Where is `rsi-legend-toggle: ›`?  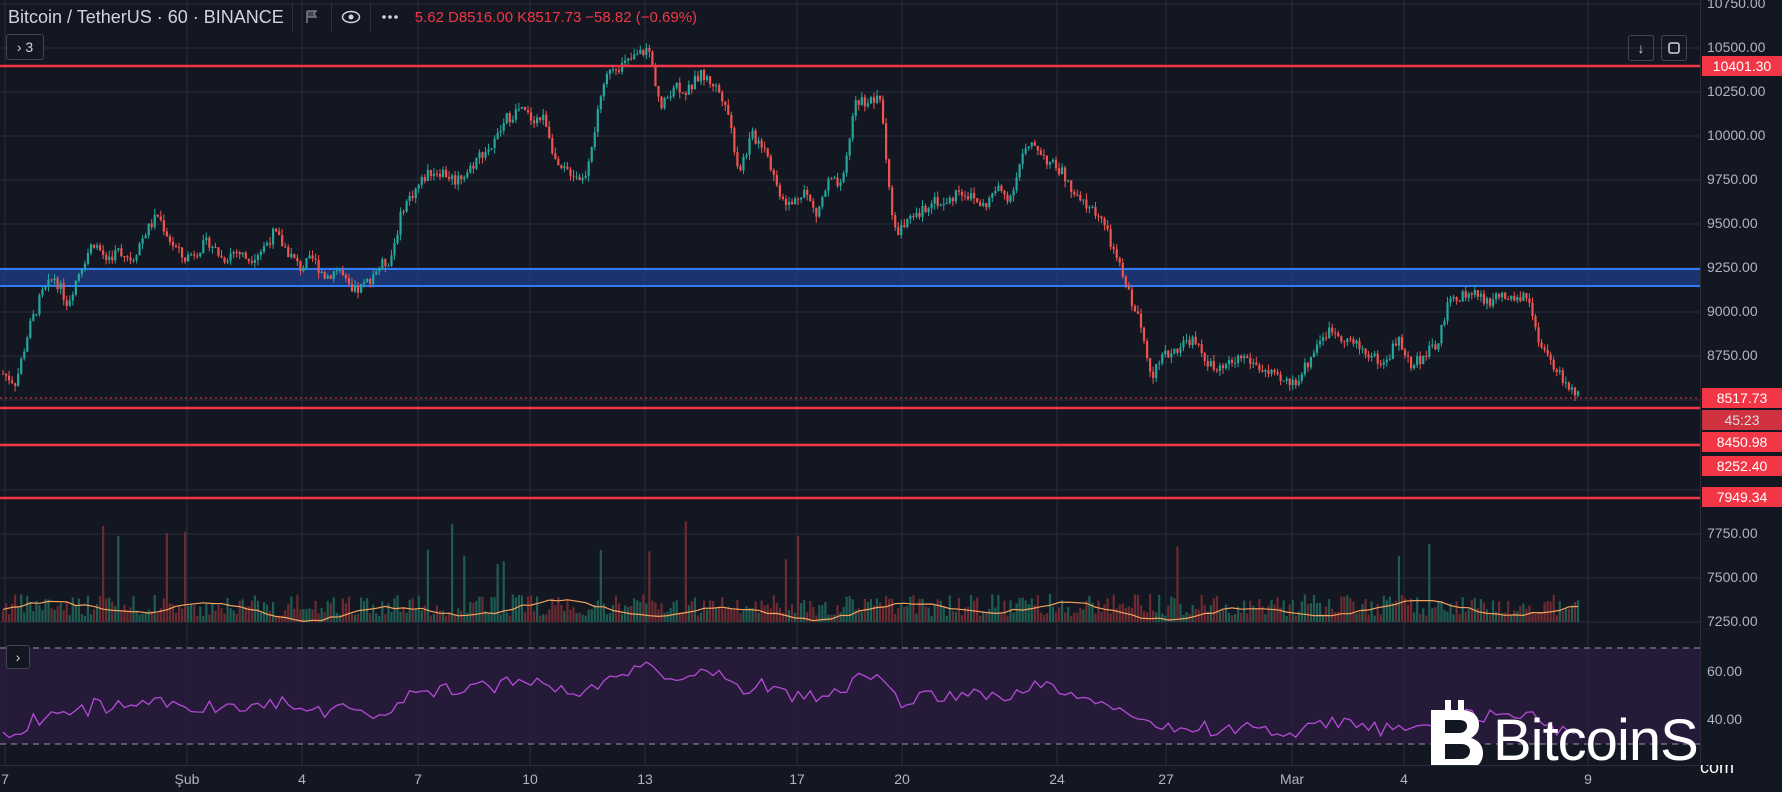
rsi-legend-toggle: › is located at coordinates (18, 657).